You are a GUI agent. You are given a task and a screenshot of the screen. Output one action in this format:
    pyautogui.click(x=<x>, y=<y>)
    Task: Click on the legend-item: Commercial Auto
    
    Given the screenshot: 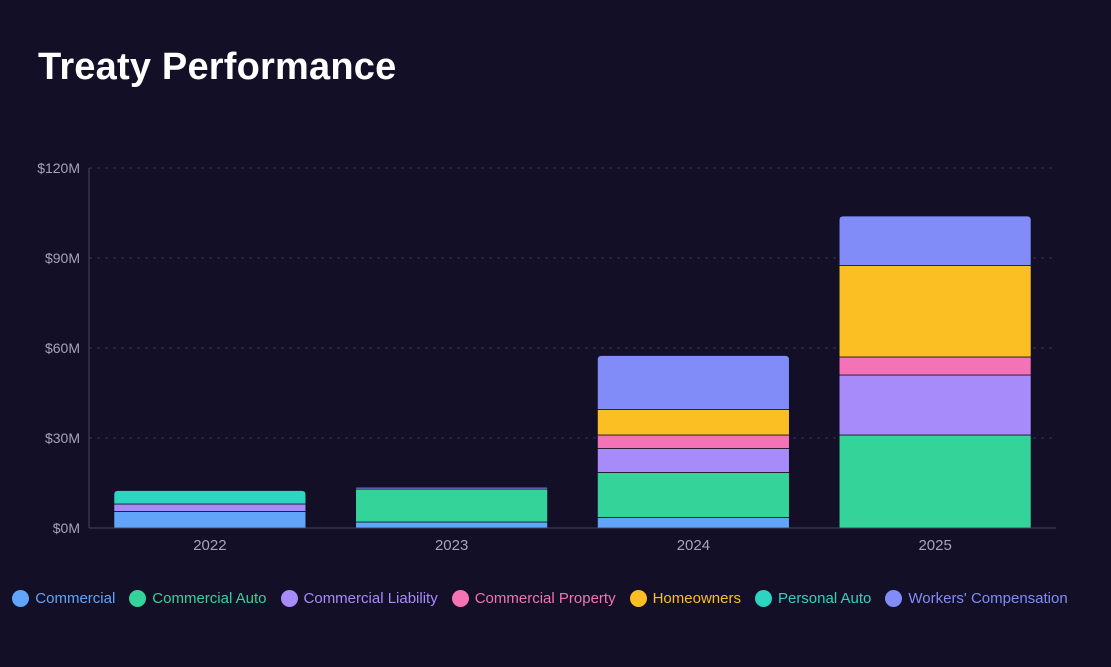 What is the action you would take?
    pyautogui.click(x=198, y=598)
    